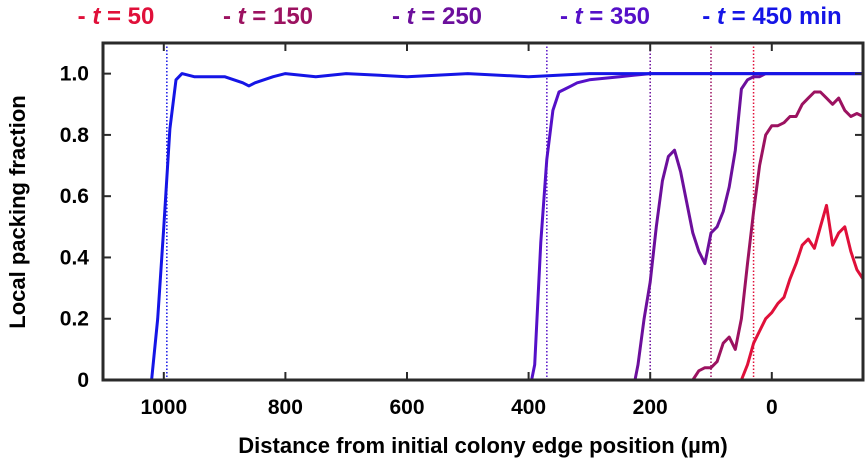 This screenshot has width=866, height=462. I want to click on legend-entry-0: - t = 50, so click(116, 16).